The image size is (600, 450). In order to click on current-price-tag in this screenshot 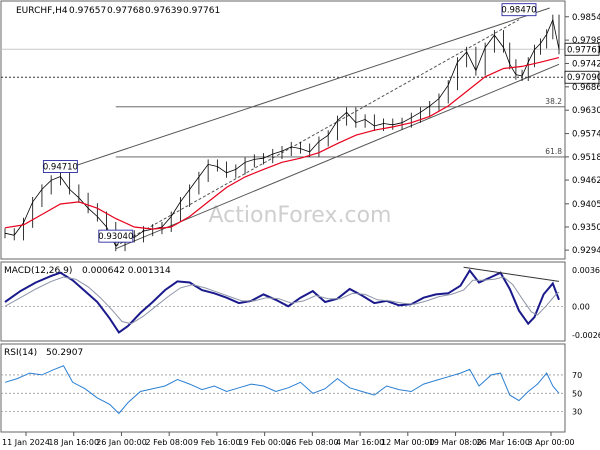, I will do `click(582, 49)`.